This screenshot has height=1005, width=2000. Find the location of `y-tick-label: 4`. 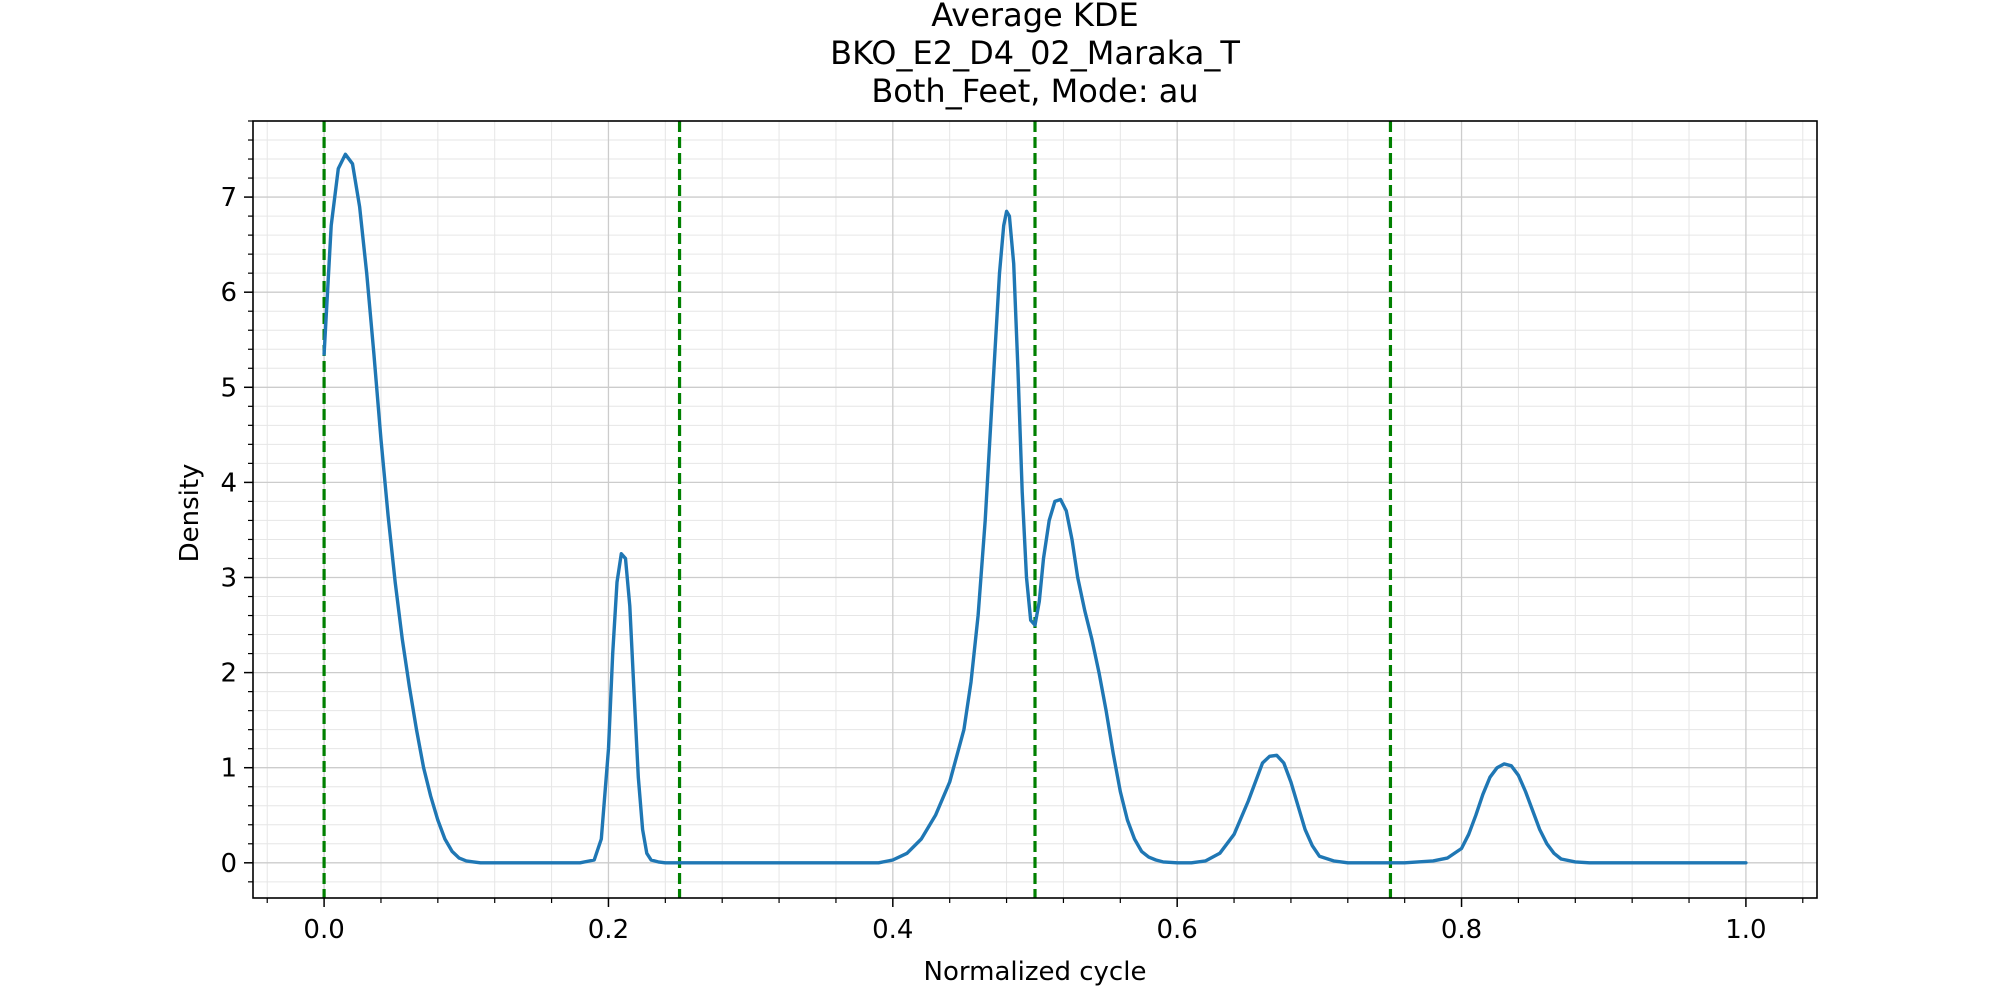

y-tick-label: 4 is located at coordinates (228, 483).